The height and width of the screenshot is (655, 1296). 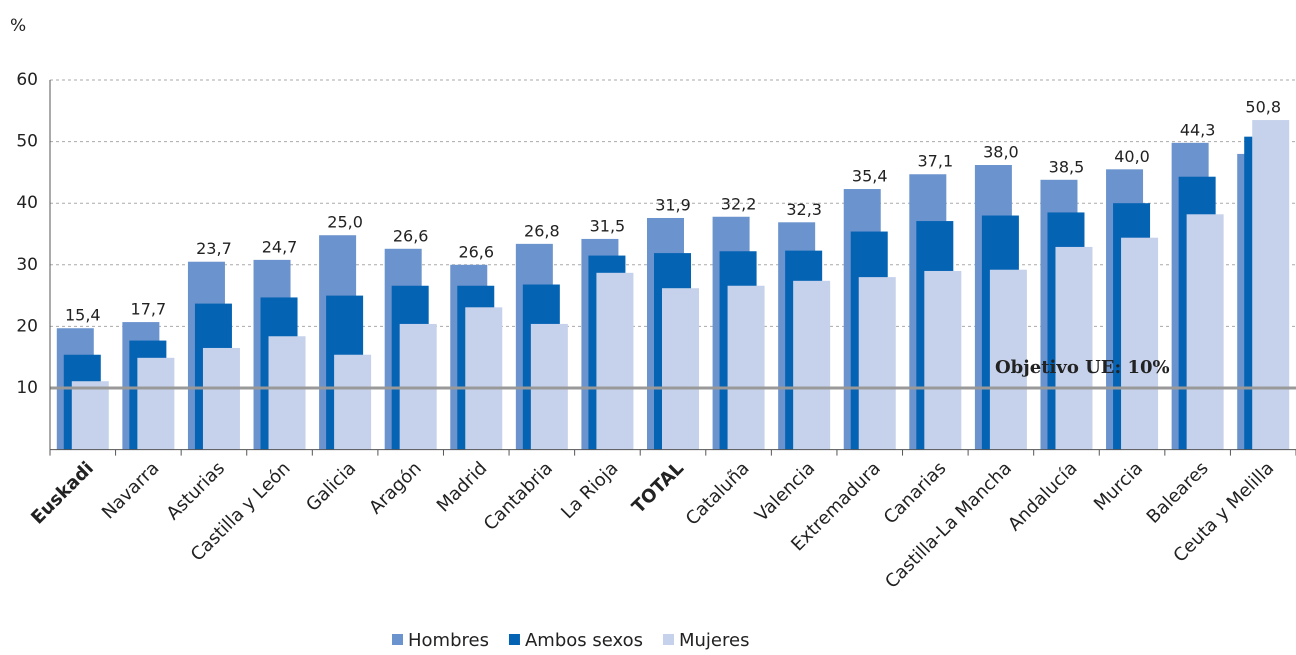 What do you see at coordinates (518, 496) in the screenshot?
I see `x-tick-label: Cantabria` at bounding box center [518, 496].